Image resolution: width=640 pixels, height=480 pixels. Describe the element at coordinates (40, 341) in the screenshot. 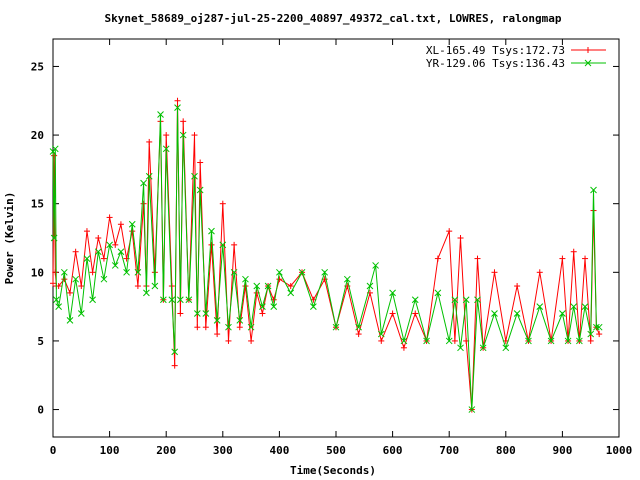

I see `y-tick-label: 5` at that location.